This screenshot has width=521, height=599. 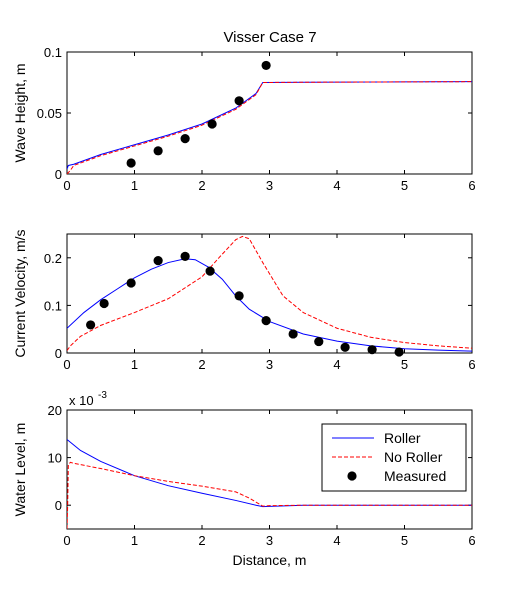 I want to click on legend-label: No Roller, so click(x=413, y=457).